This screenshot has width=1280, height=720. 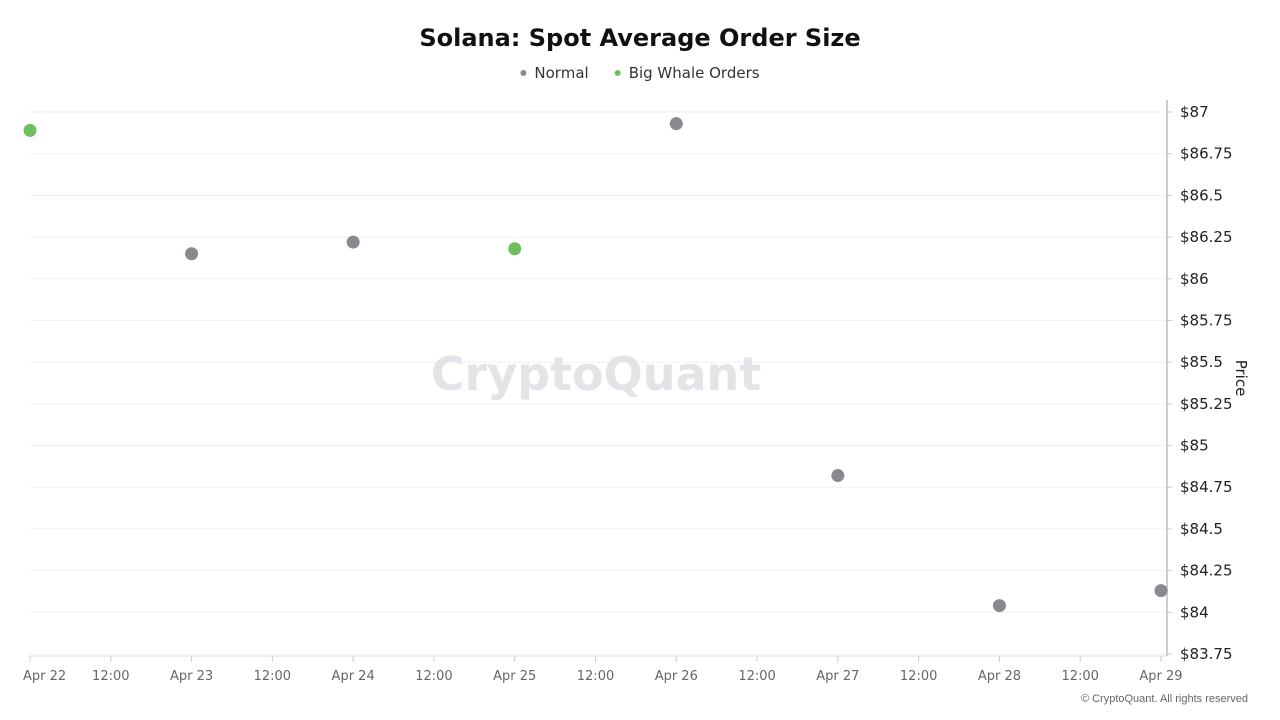 What do you see at coordinates (1241, 378) in the screenshot?
I see `y-axis-title: Price` at bounding box center [1241, 378].